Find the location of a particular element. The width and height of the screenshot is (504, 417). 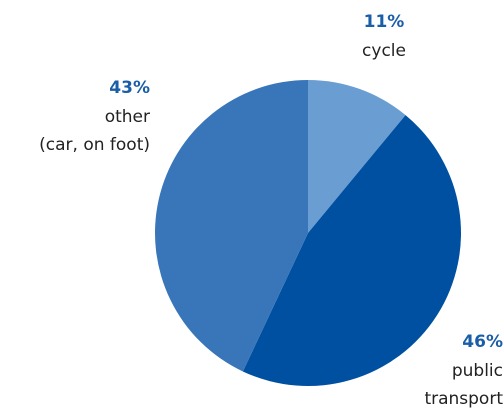

value-label: 43% is located at coordinates (129, 88).